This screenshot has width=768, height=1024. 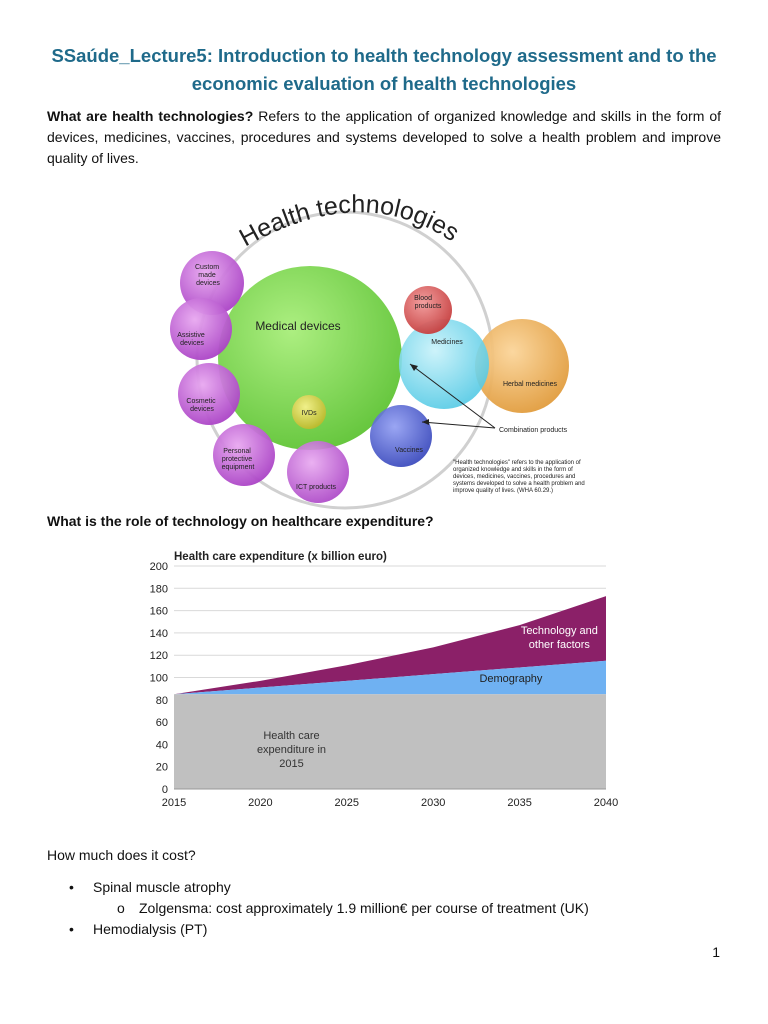 I want to click on series-label: other factors, so click(x=560, y=645).